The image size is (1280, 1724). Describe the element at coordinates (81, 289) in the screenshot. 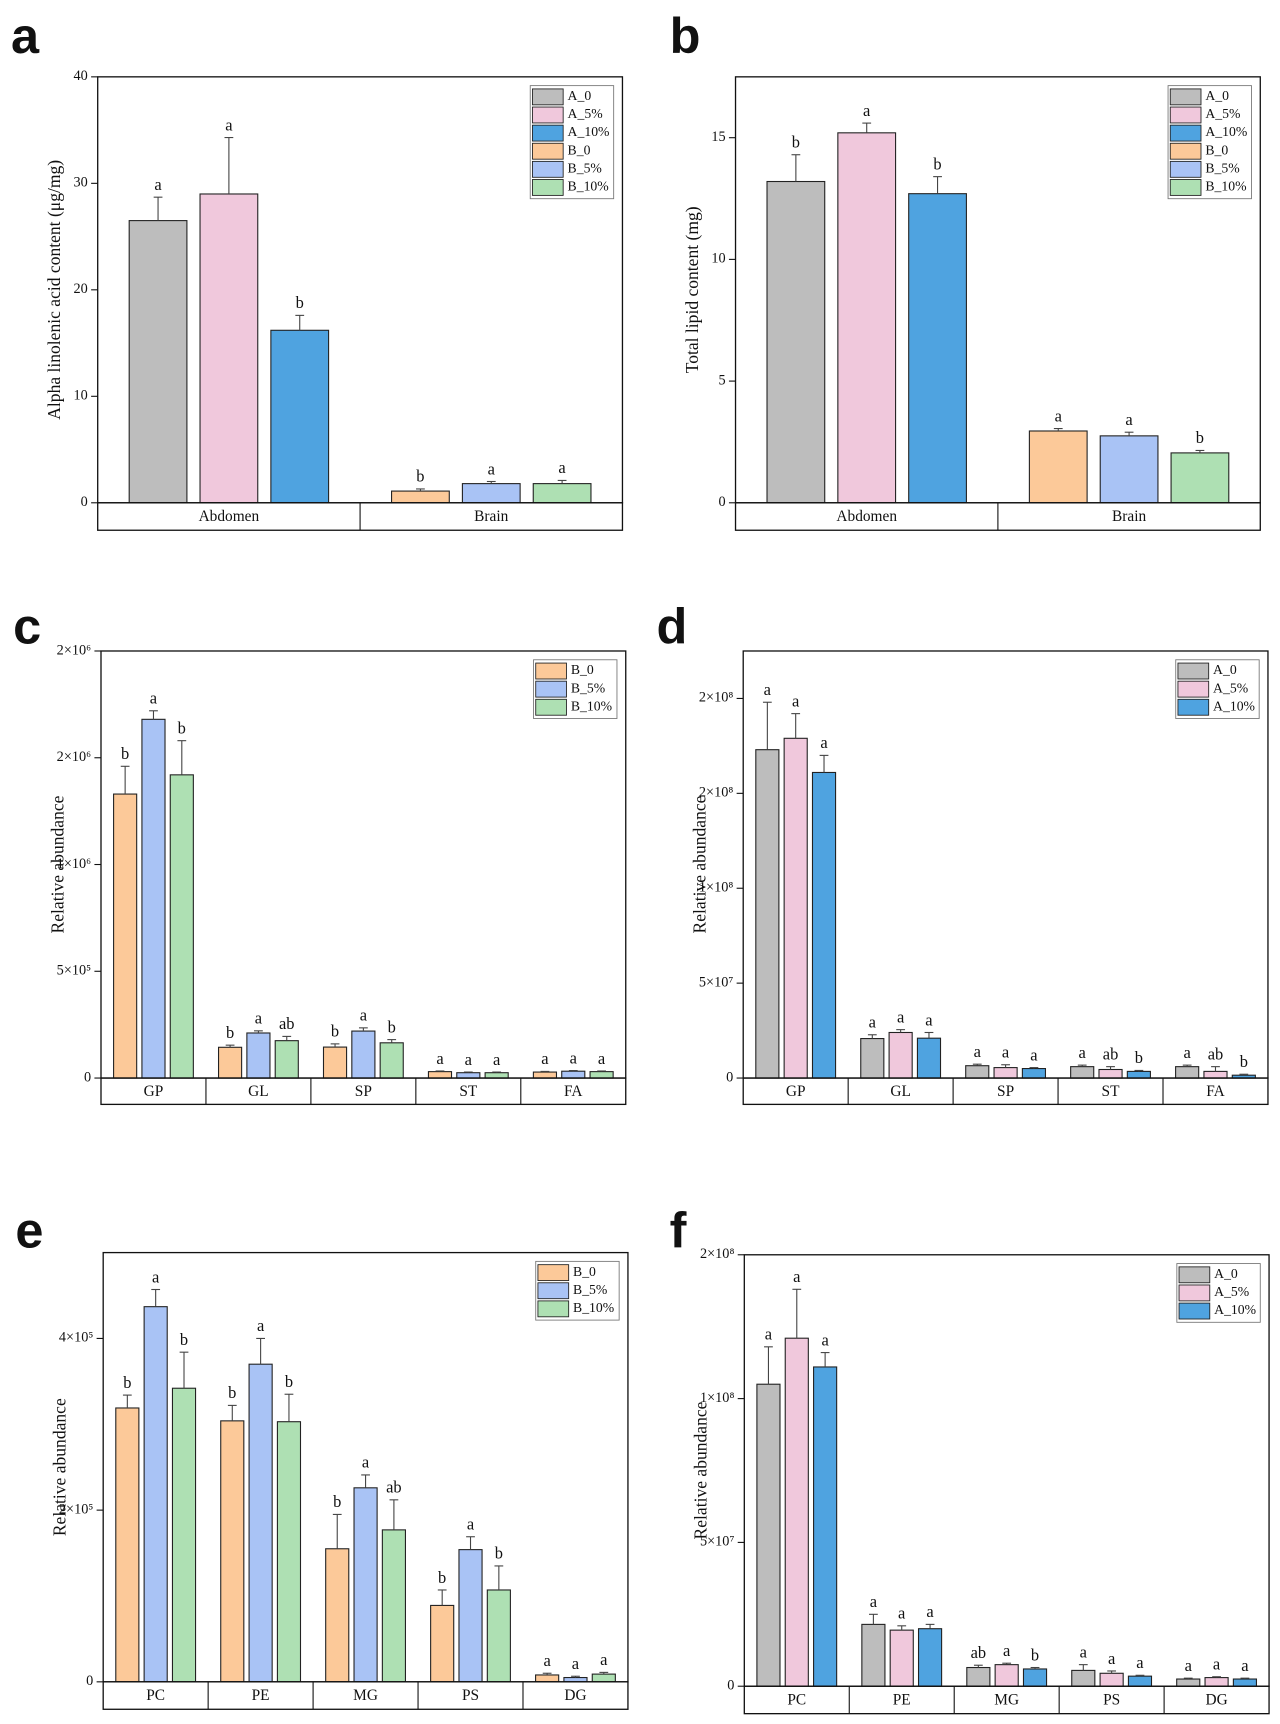

I see `y-tick-label: 20` at that location.